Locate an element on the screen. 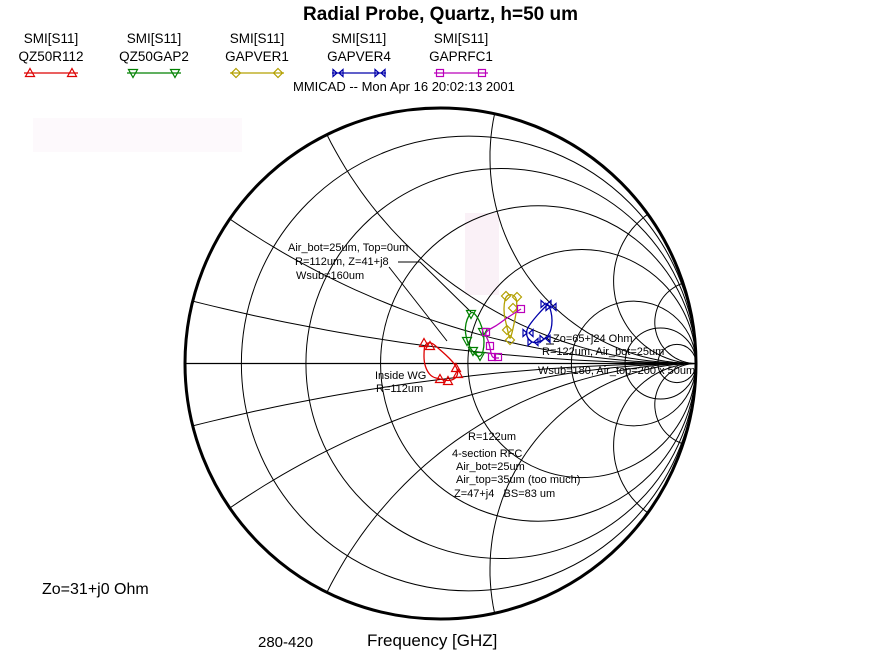 The height and width of the screenshot is (657, 881). legend-trace-name: GAPVER1 is located at coordinates (257, 56).